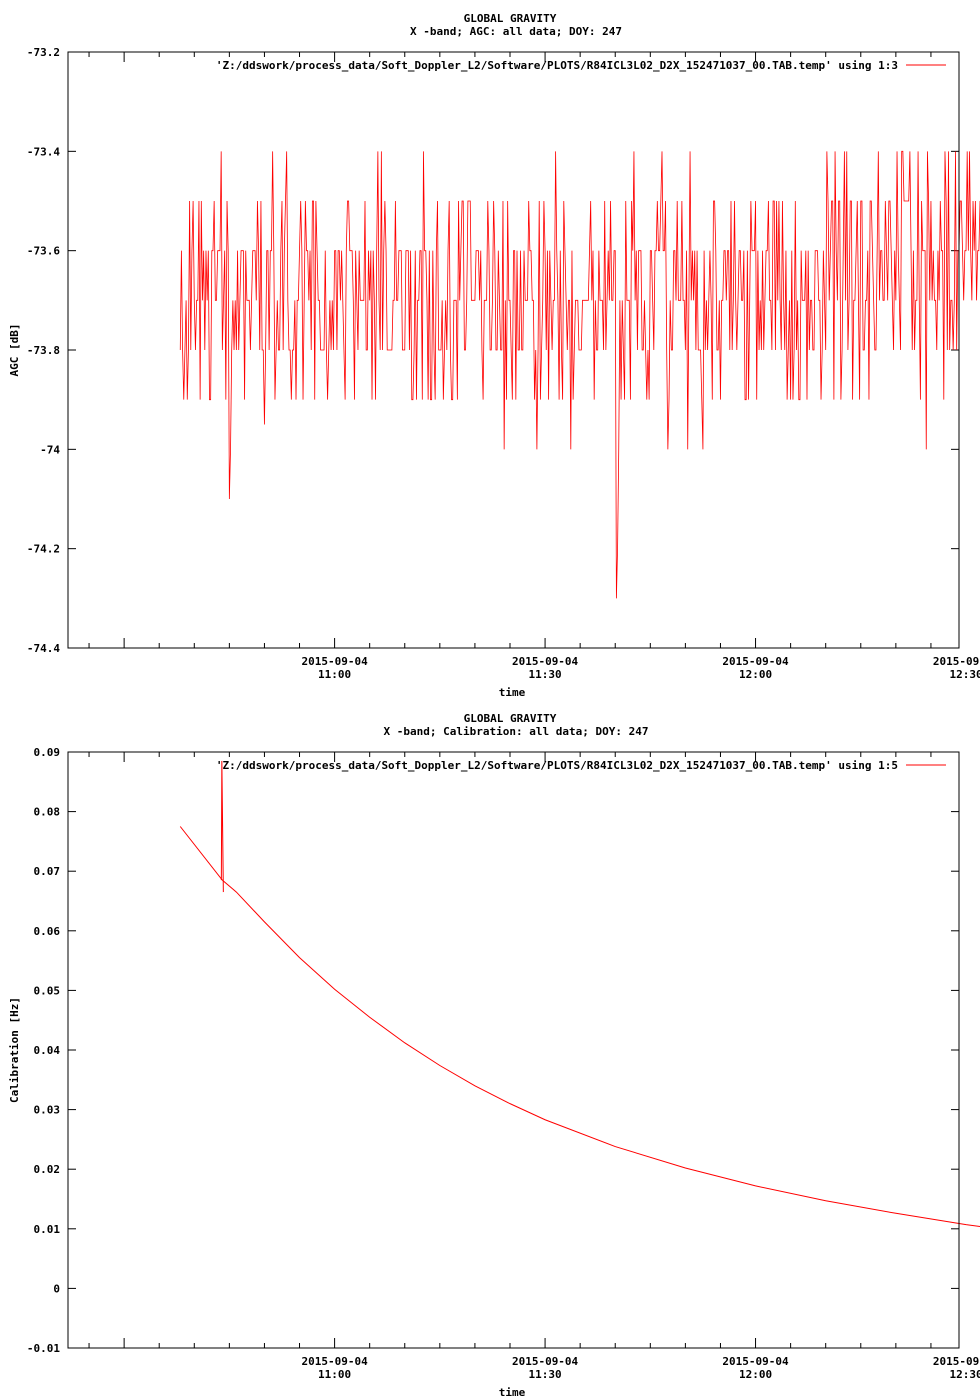 The height and width of the screenshot is (1400, 980). I want to click on y-tick-label: 0.01, so click(47, 1229).